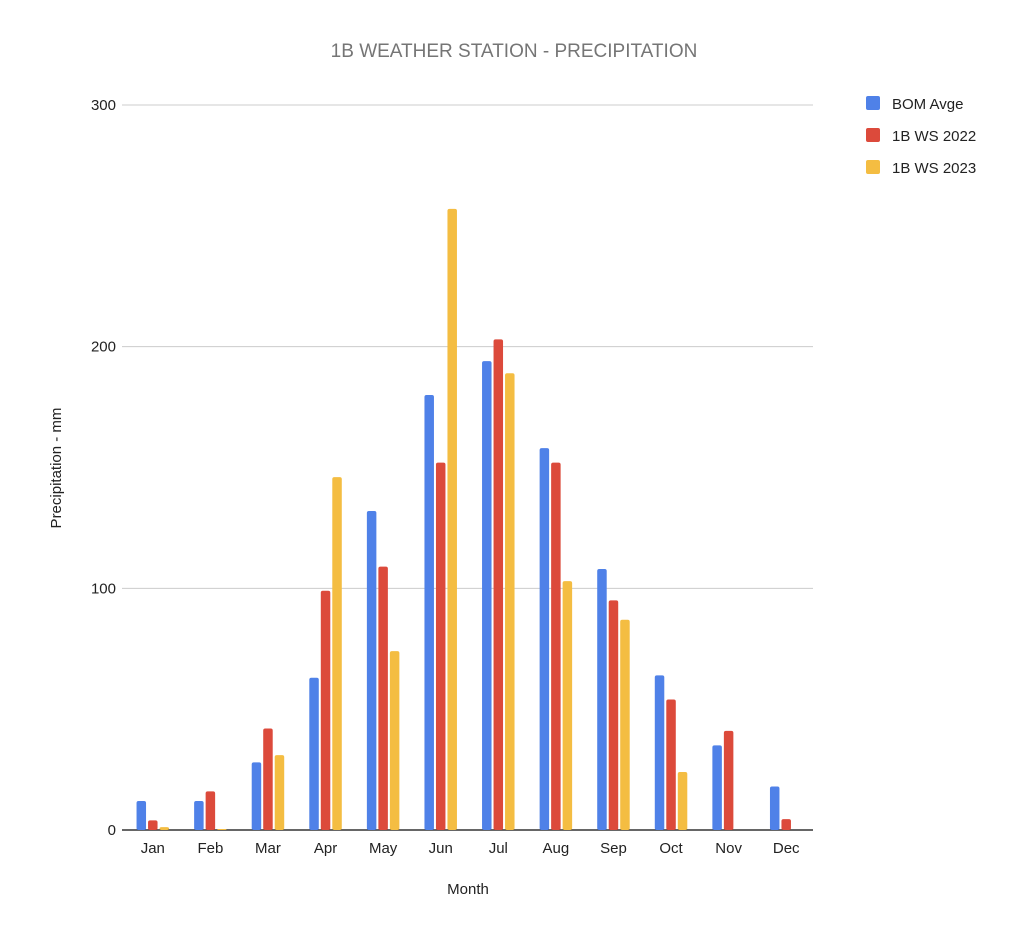  What do you see at coordinates (452, 519) in the screenshot?
I see `bar-1b-ws-2023-jun` at bounding box center [452, 519].